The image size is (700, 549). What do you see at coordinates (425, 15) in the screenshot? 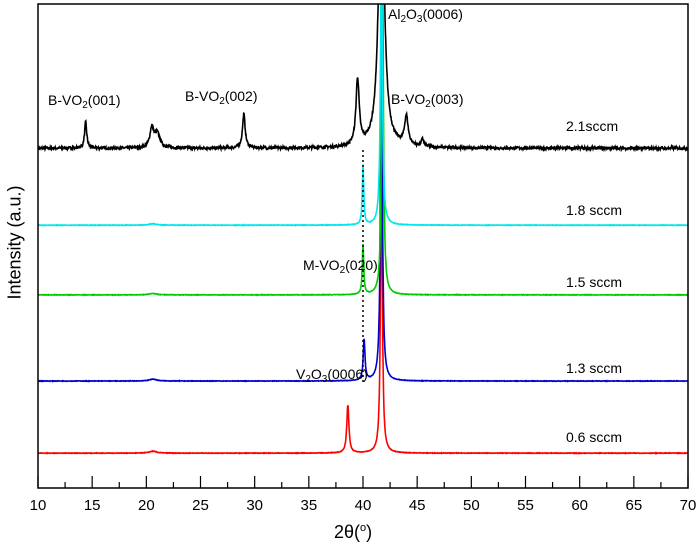
I see `annotation-al2o3-0006: Al2O3(0006)` at bounding box center [425, 15].